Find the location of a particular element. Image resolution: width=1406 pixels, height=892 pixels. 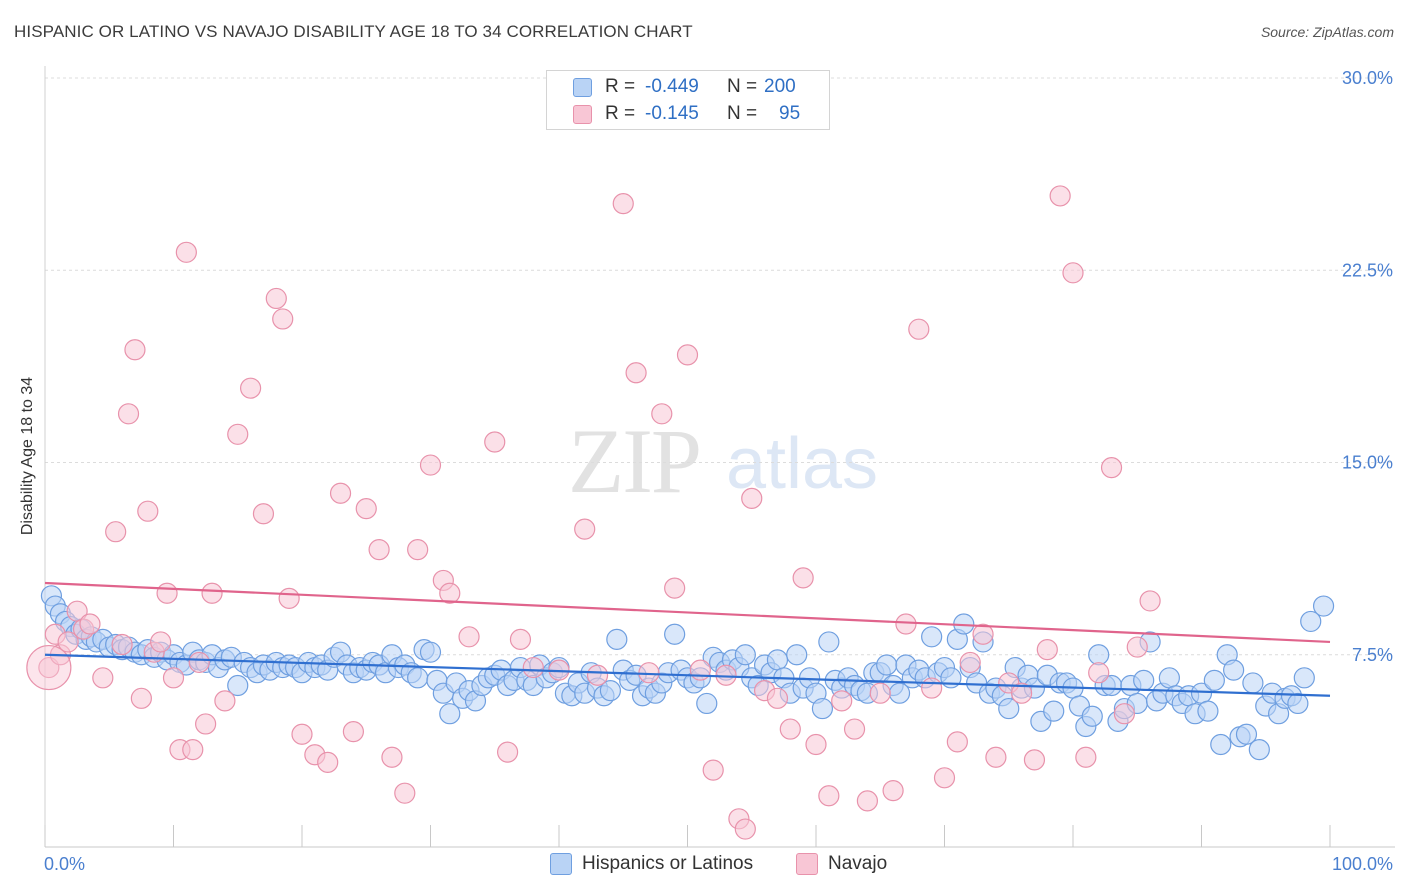

legend-navajo-label: Navajo is located at coordinates (858, 863).